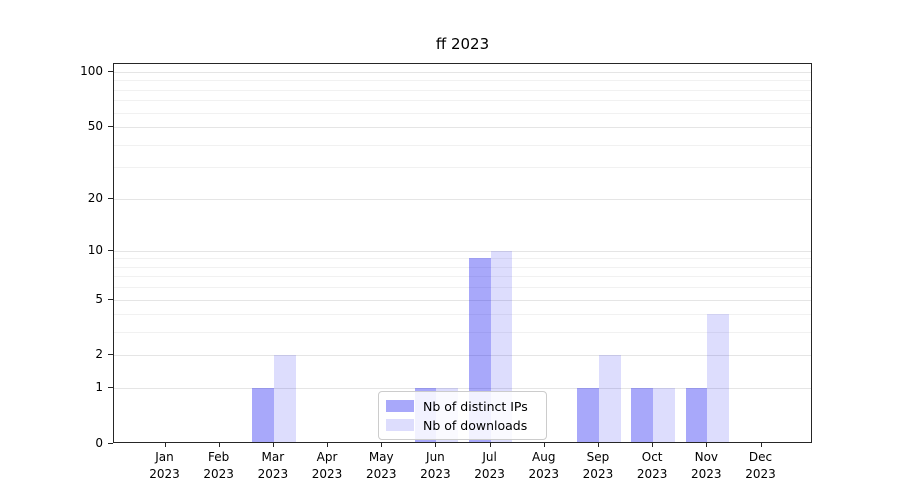  What do you see at coordinates (99, 443) in the screenshot?
I see `y-tick-label: 0` at bounding box center [99, 443].